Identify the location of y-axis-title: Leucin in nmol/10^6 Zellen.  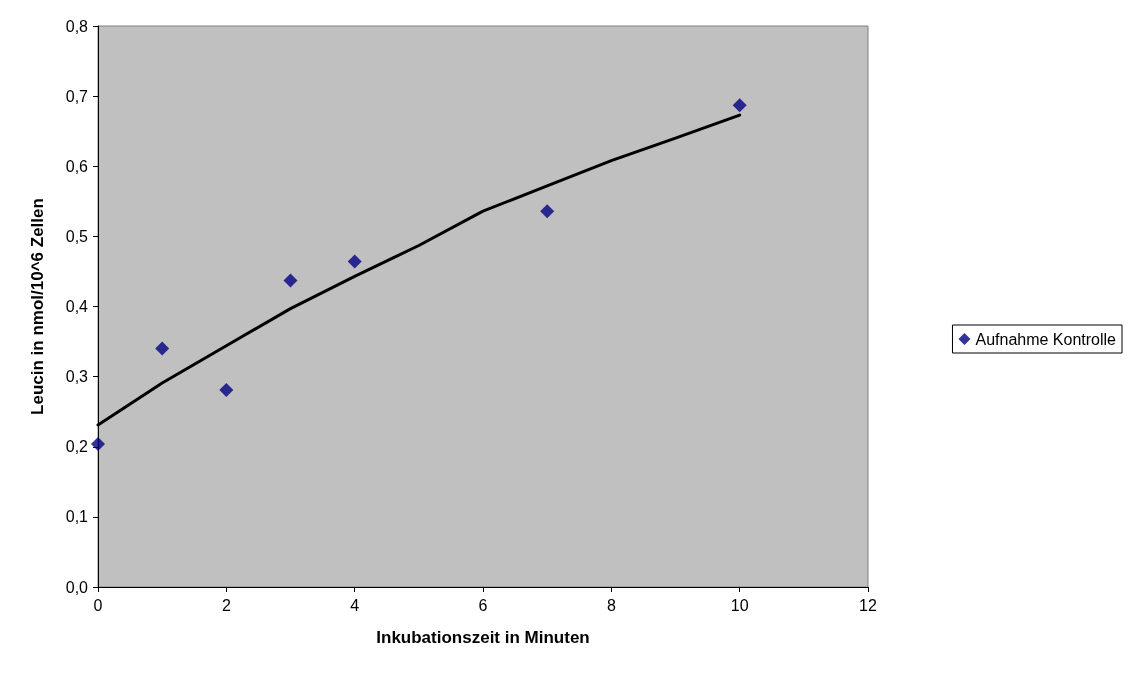
(37, 306).